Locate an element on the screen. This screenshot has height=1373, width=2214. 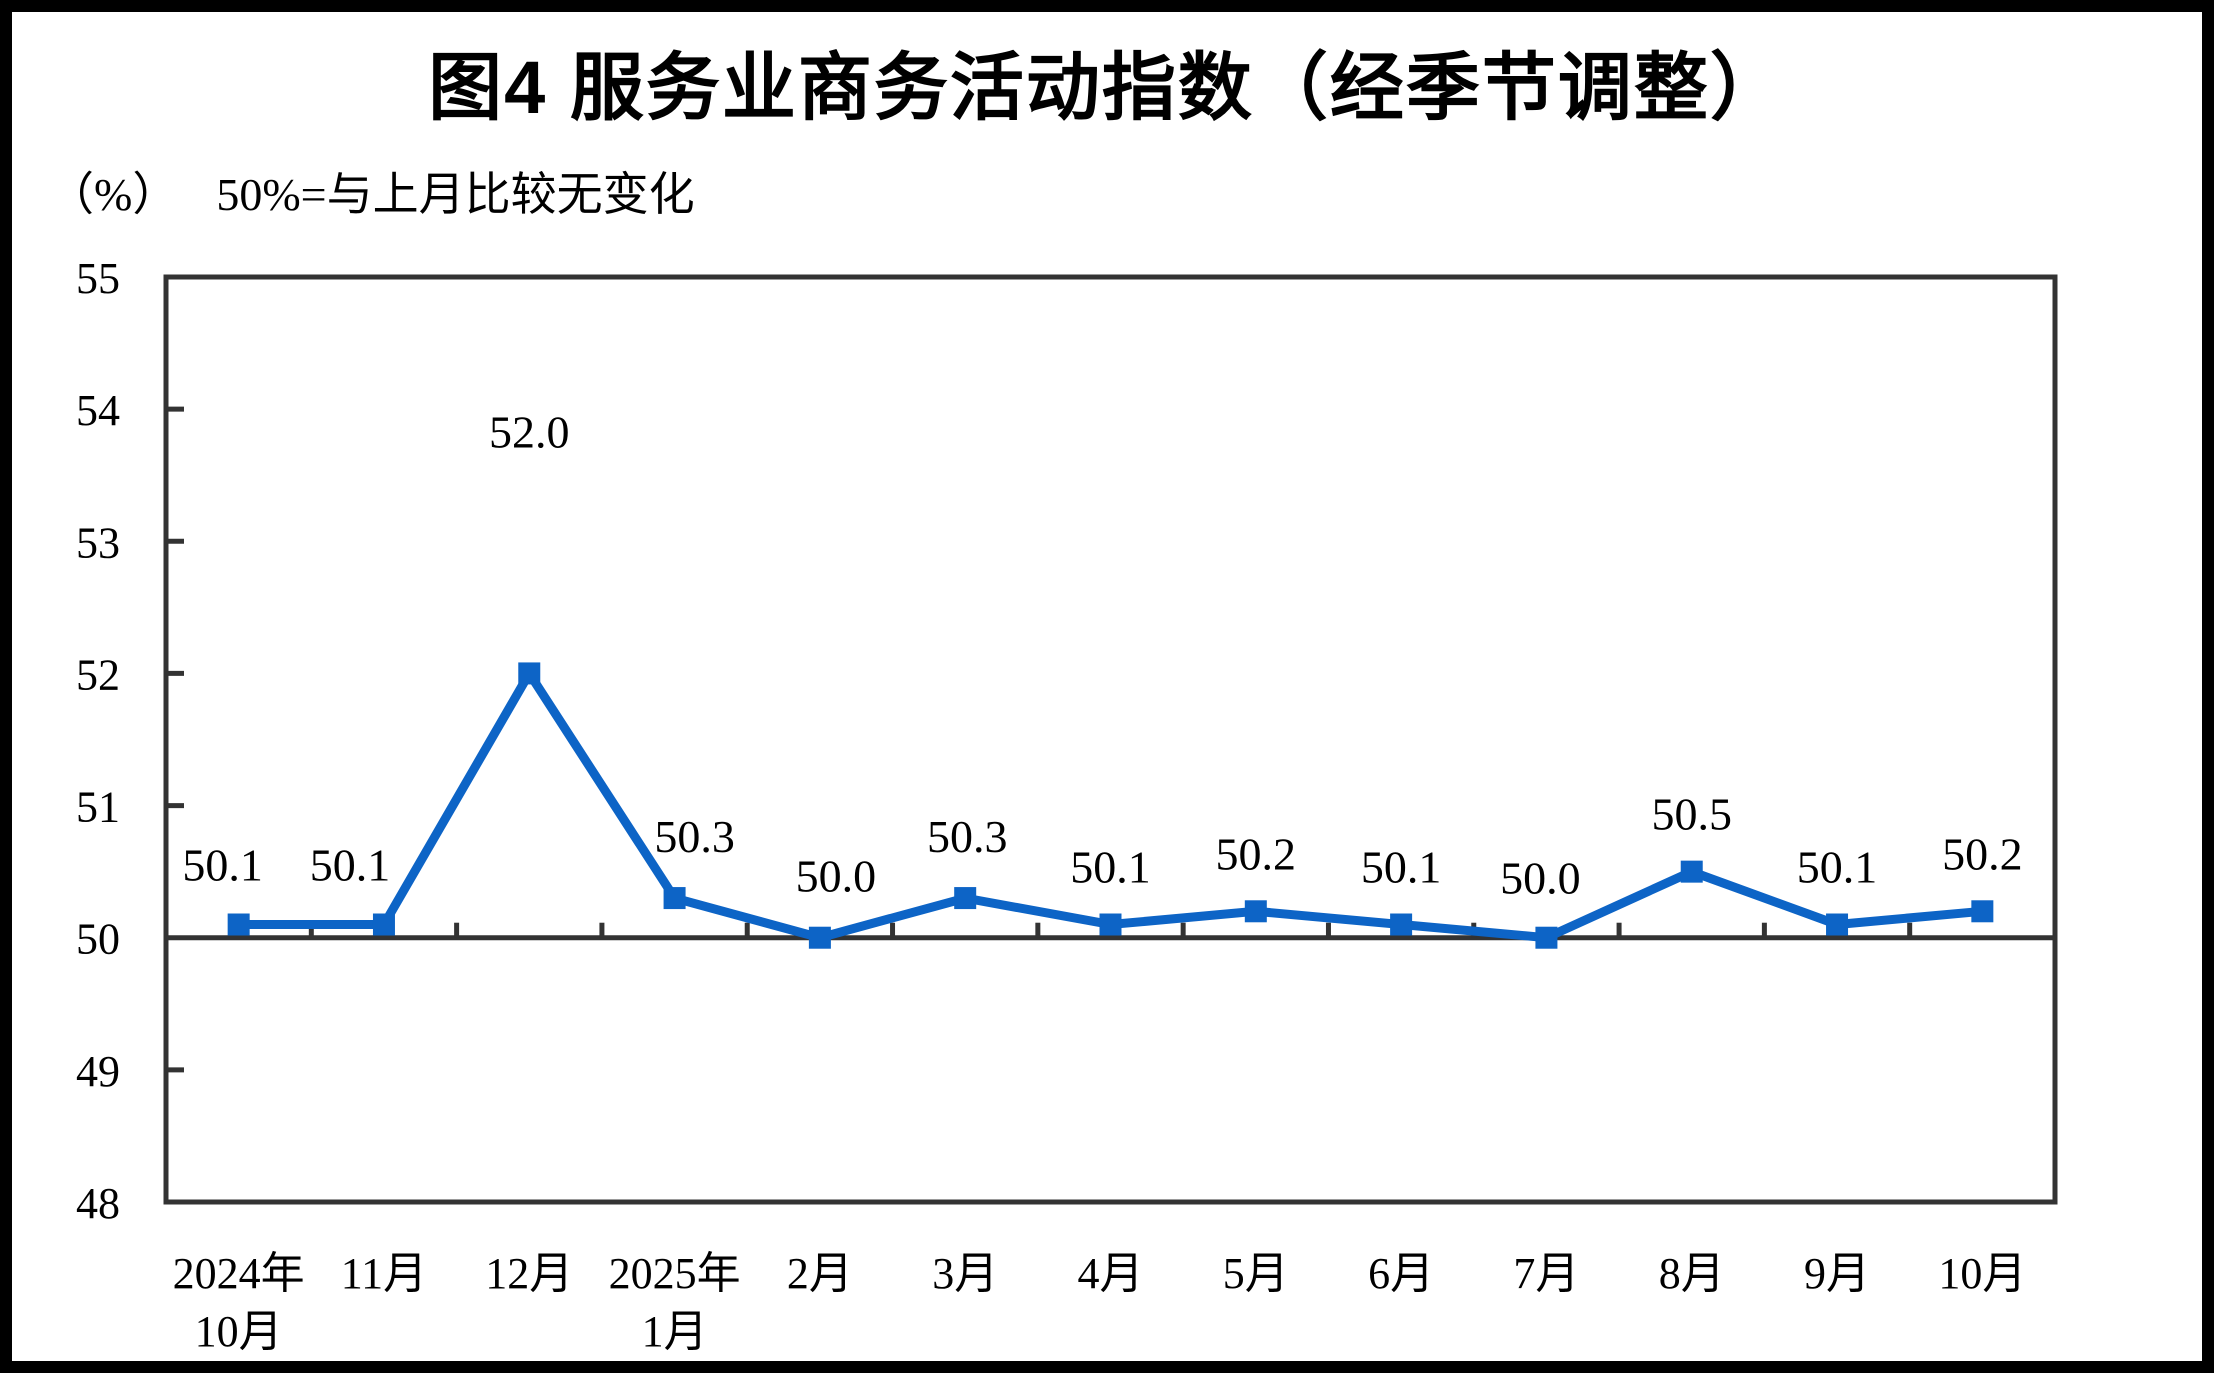
y-axis-tick-label: 55 is located at coordinates (98, 278).